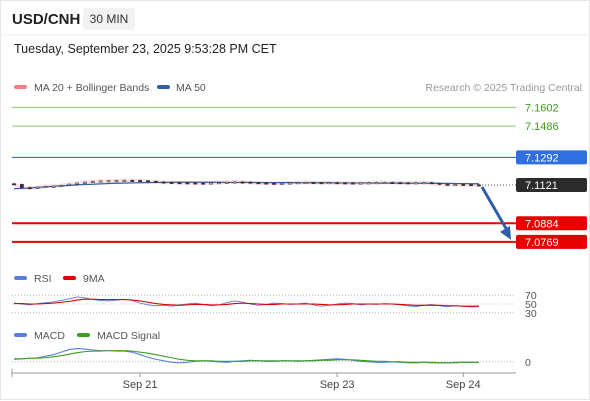 This screenshot has width=590, height=401. I want to click on legend-label-rsi: RSI, so click(43, 279).